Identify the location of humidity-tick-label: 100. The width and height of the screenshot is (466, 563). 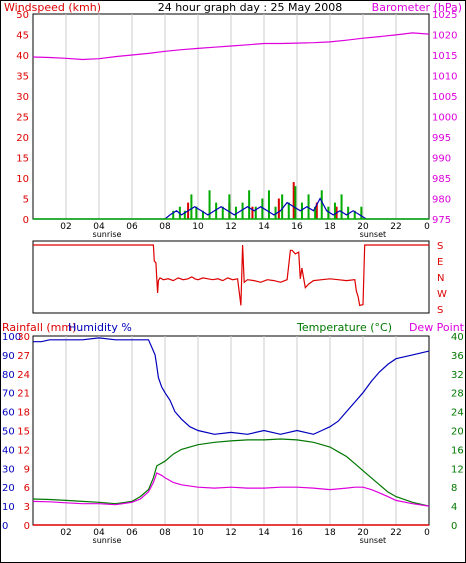
(11, 337).